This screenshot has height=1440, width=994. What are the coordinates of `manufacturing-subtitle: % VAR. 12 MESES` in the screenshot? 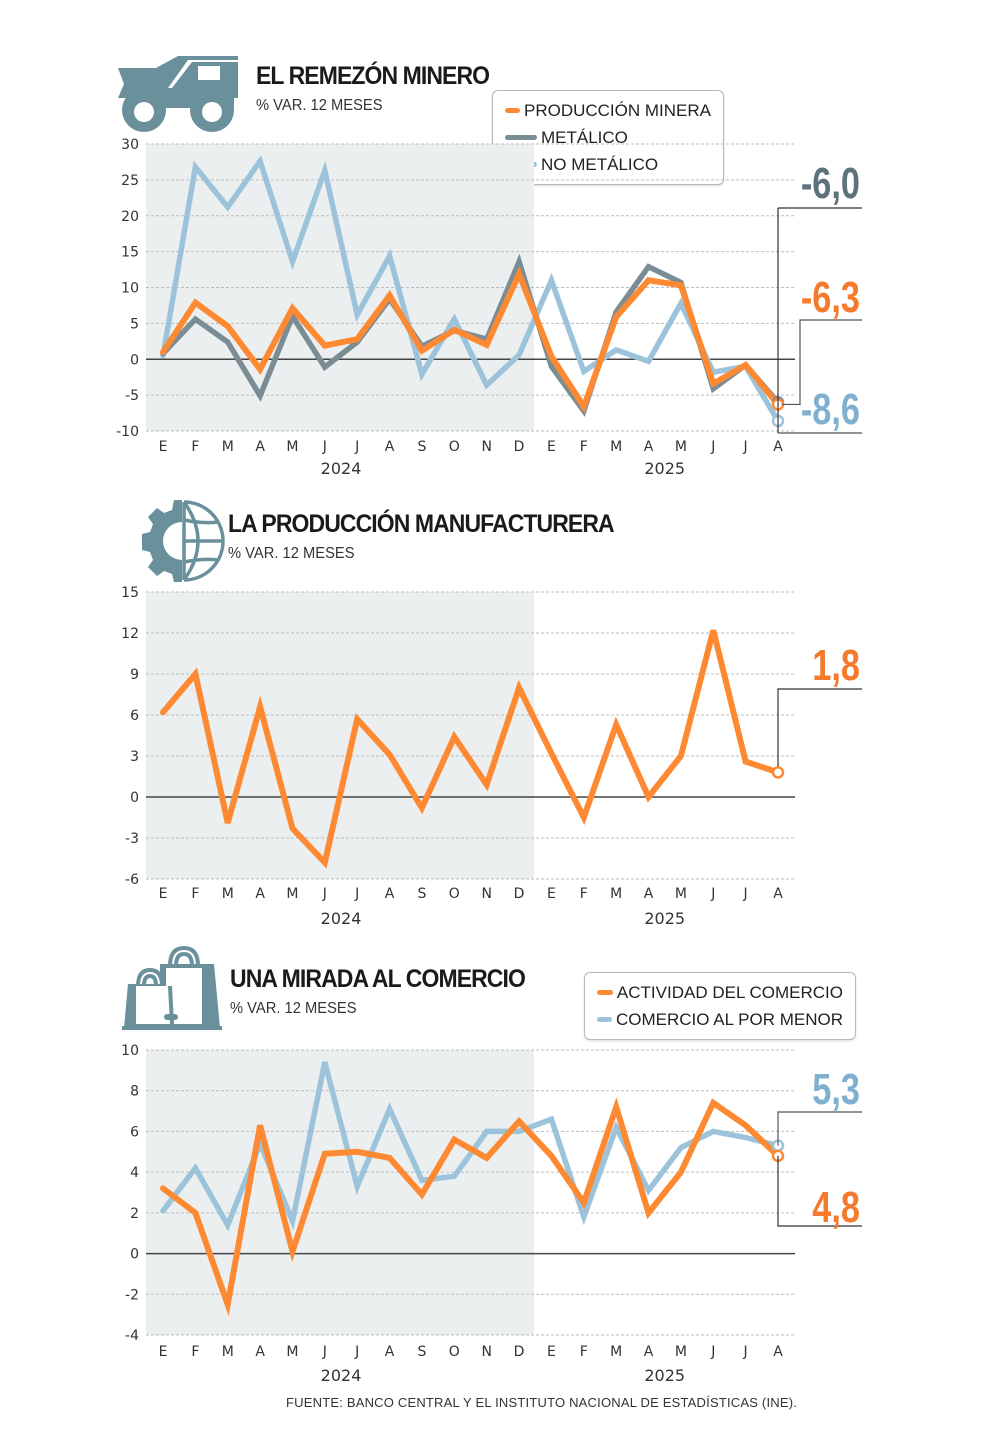 It's located at (291, 553).